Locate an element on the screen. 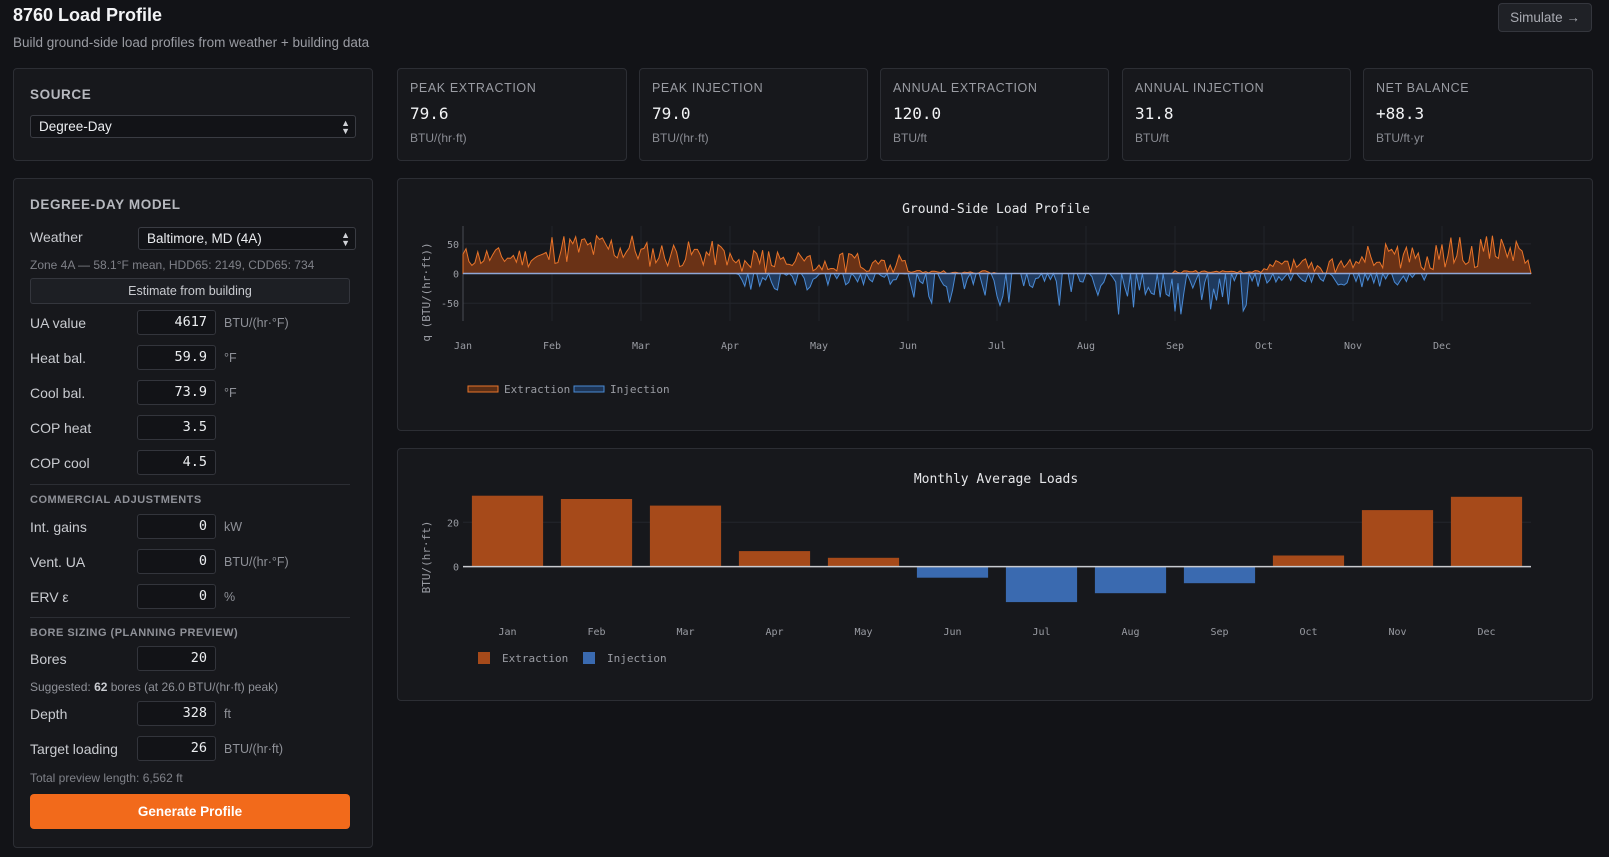 The height and width of the screenshot is (857, 1609). bar-sep is located at coordinates (1219, 575).